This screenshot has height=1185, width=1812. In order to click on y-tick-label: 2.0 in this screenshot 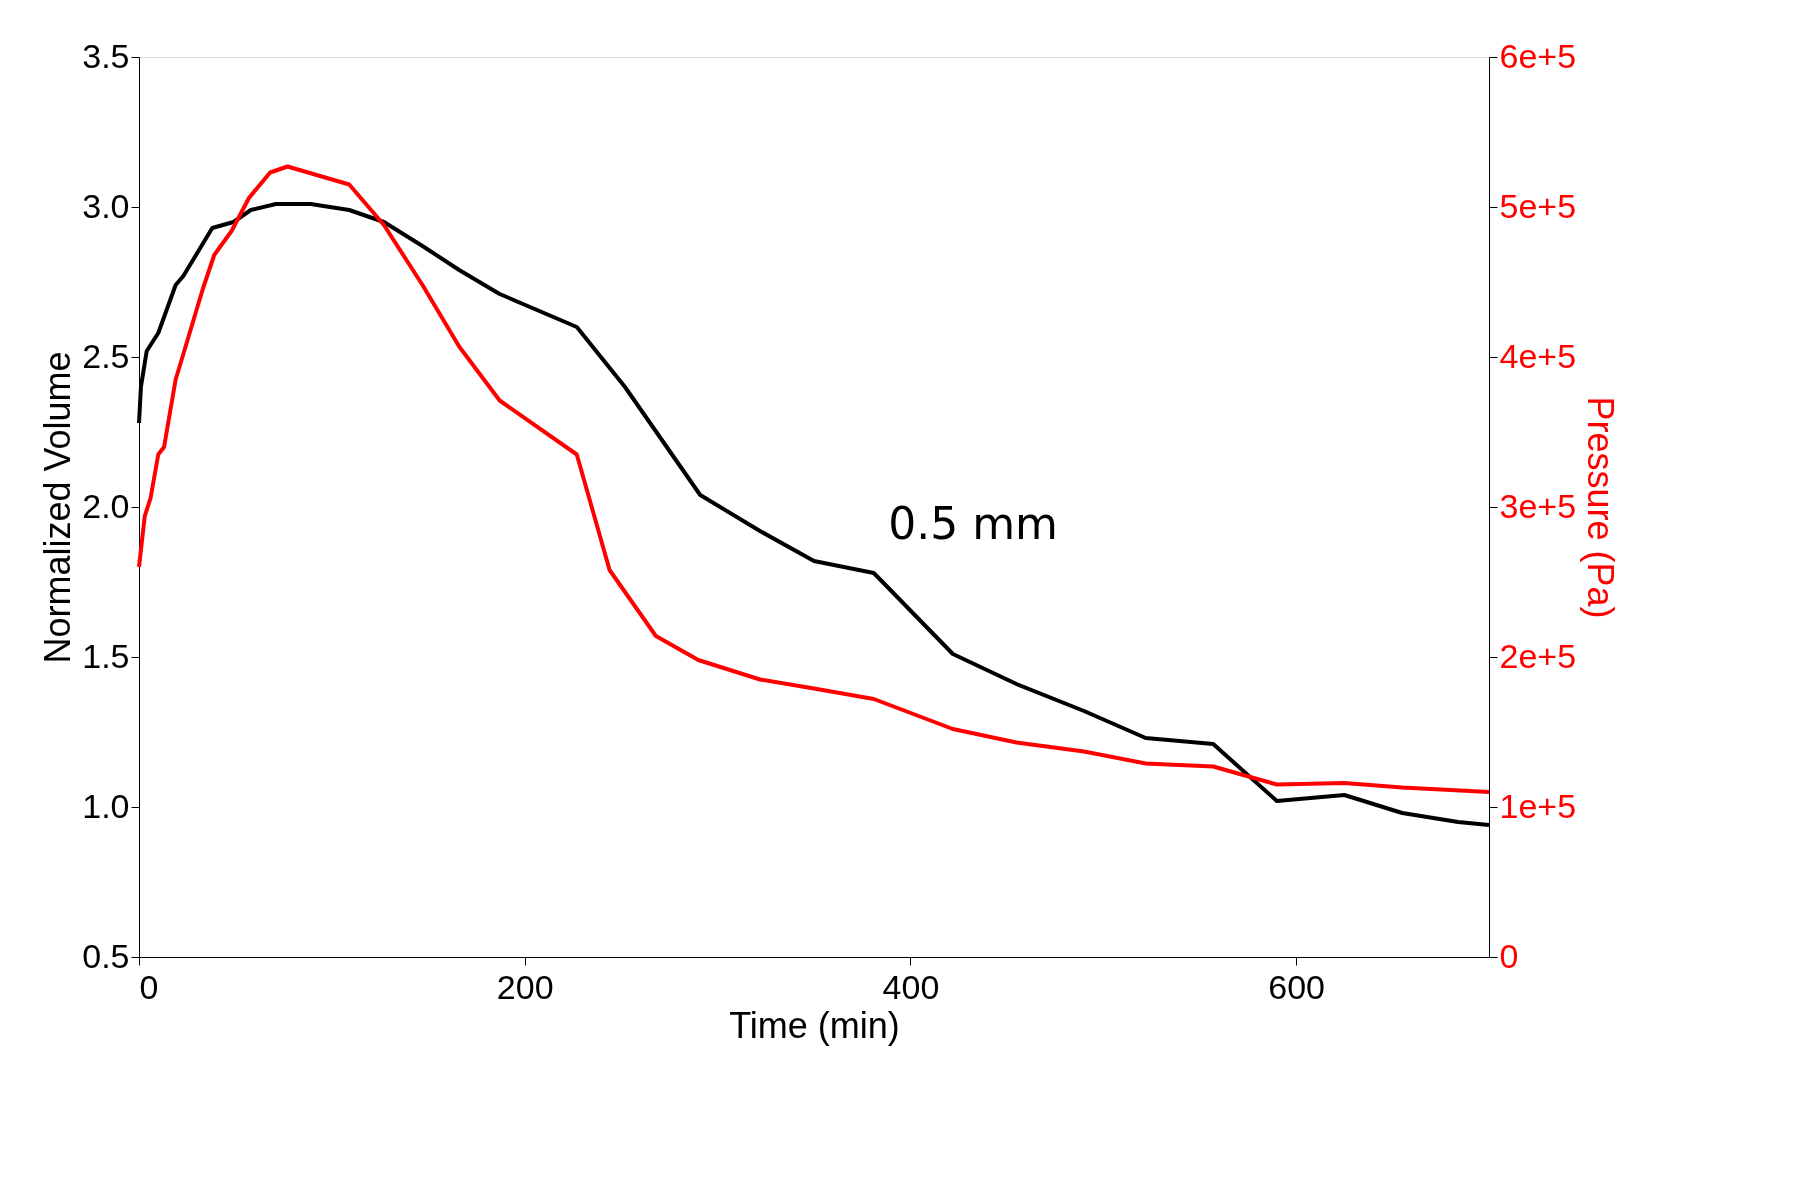, I will do `click(106, 505)`.